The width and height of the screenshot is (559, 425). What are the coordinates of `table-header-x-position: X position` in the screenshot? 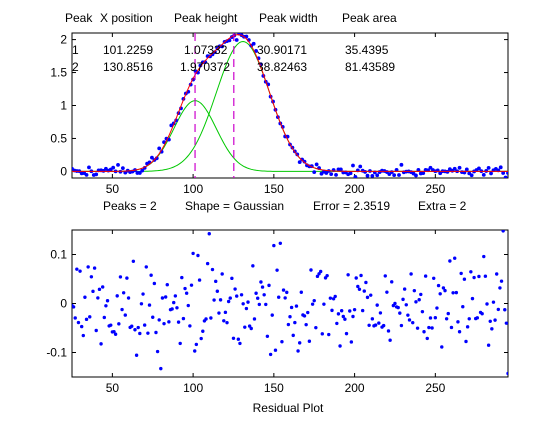 It's located at (126, 18).